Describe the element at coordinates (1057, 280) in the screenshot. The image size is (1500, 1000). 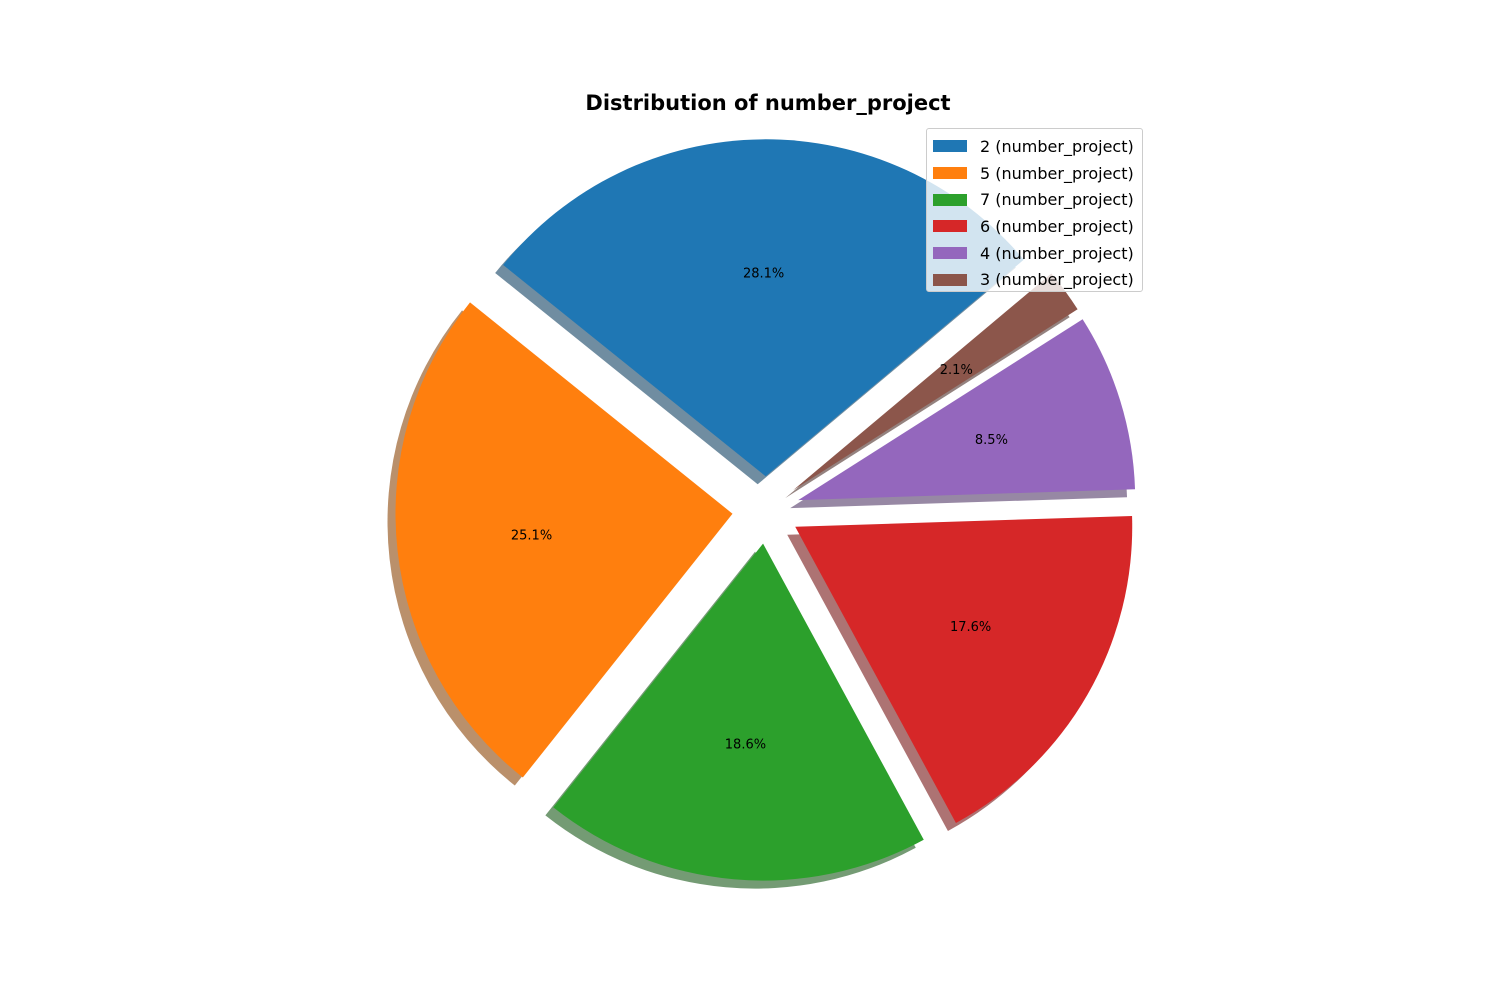
I see `legend-label: 3 (number_project)` at that location.